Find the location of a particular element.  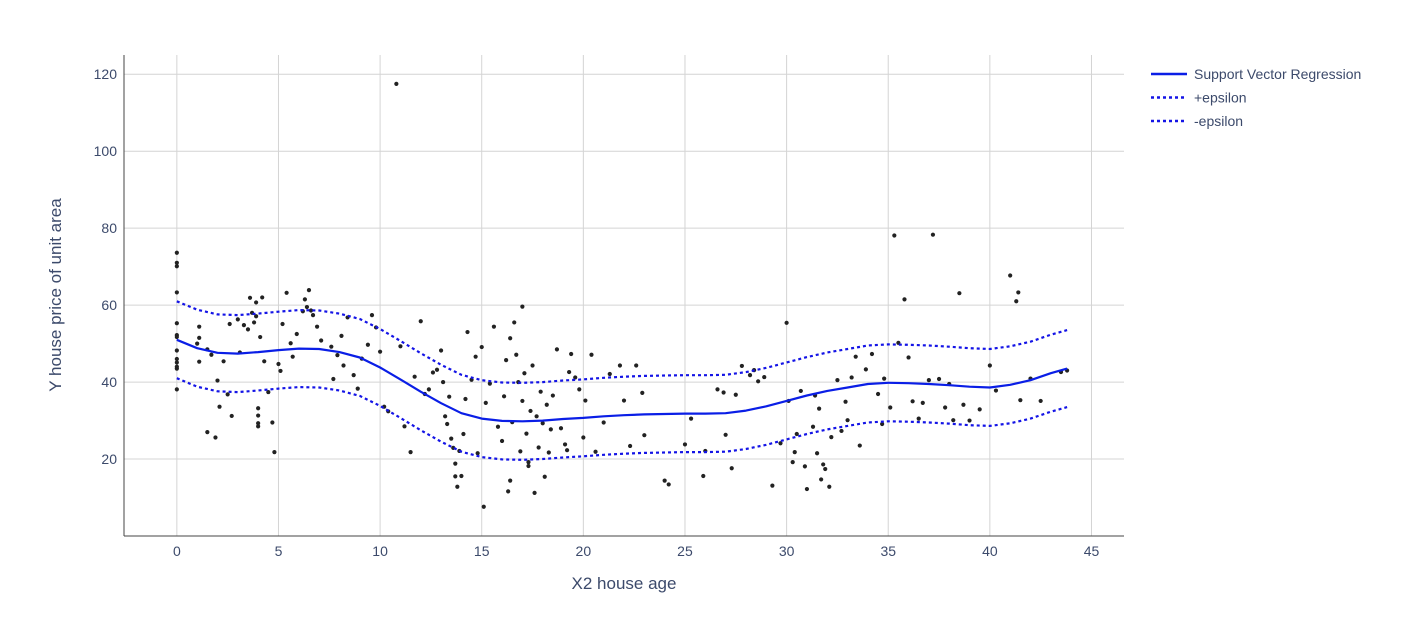

svr-line is located at coordinates (622, 380).